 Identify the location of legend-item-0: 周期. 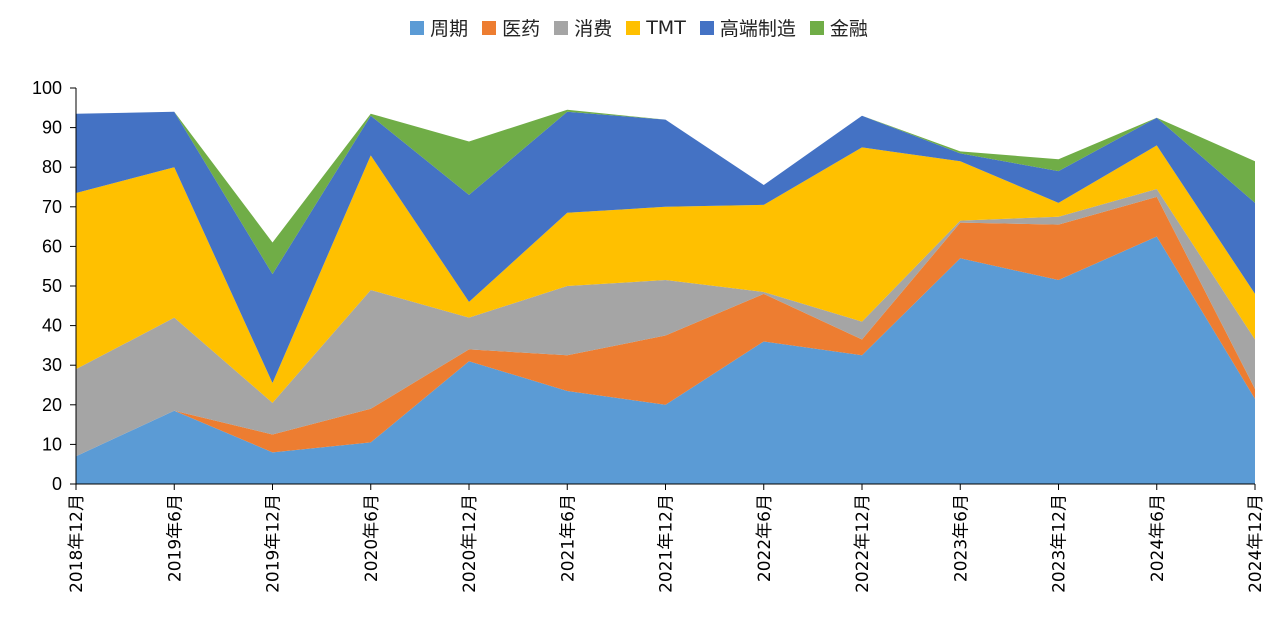
(439, 27).